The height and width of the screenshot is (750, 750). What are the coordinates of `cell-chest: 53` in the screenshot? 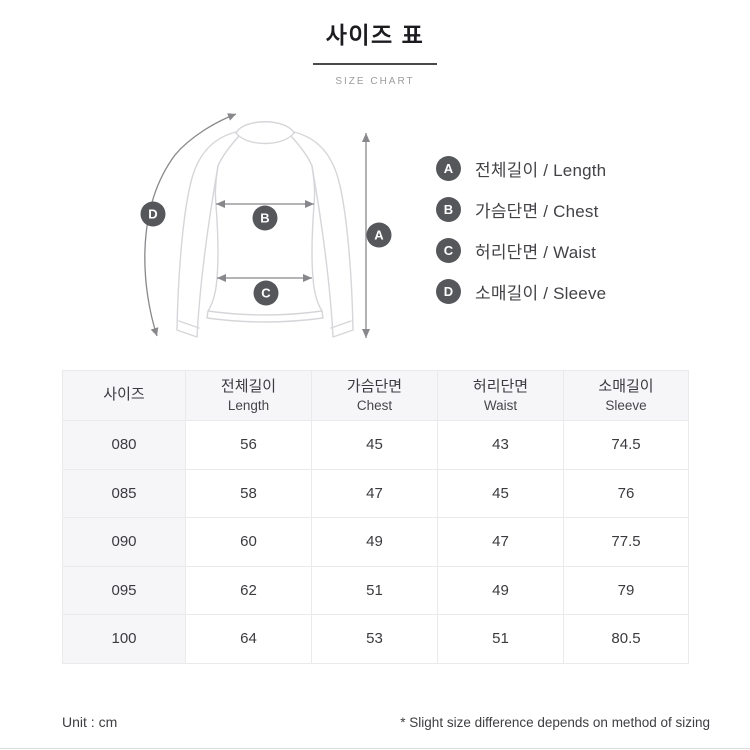 It's located at (374, 639).